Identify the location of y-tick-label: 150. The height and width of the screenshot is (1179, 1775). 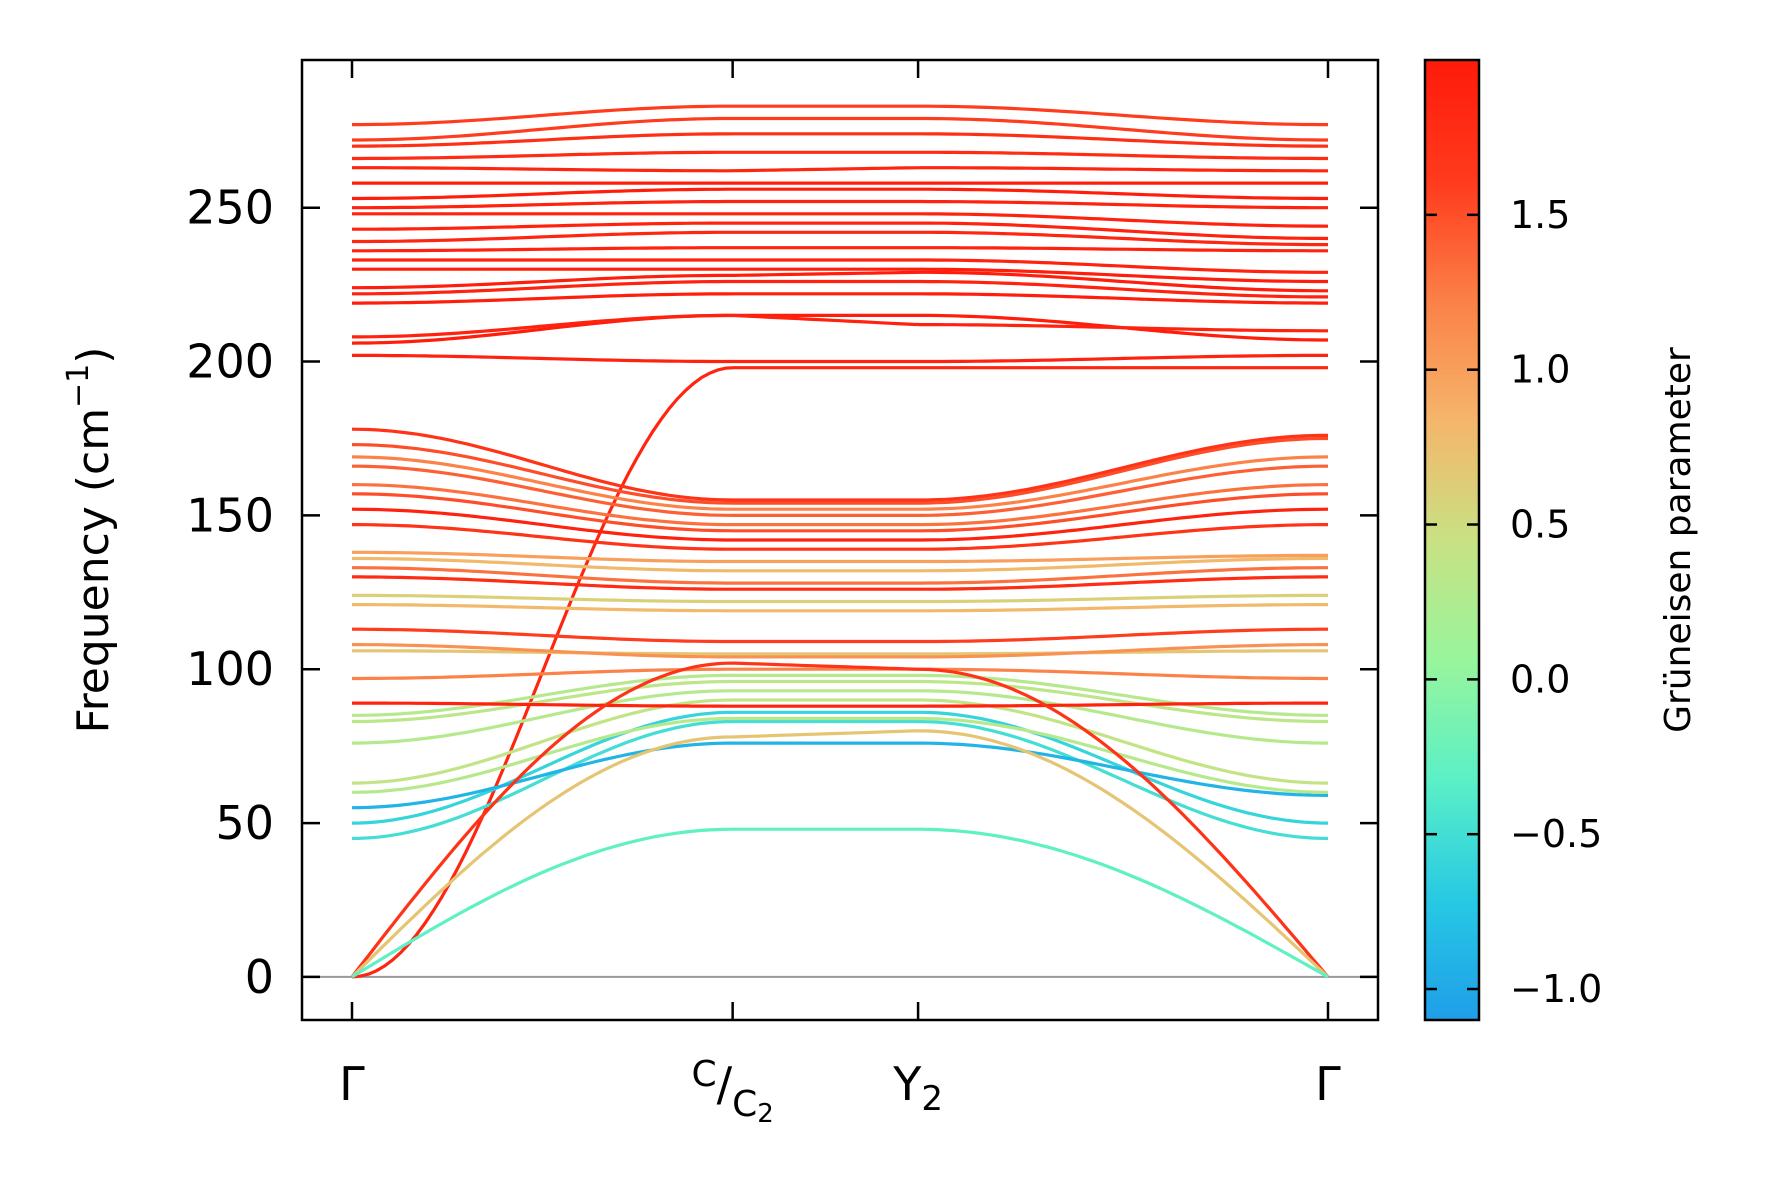
(230, 515).